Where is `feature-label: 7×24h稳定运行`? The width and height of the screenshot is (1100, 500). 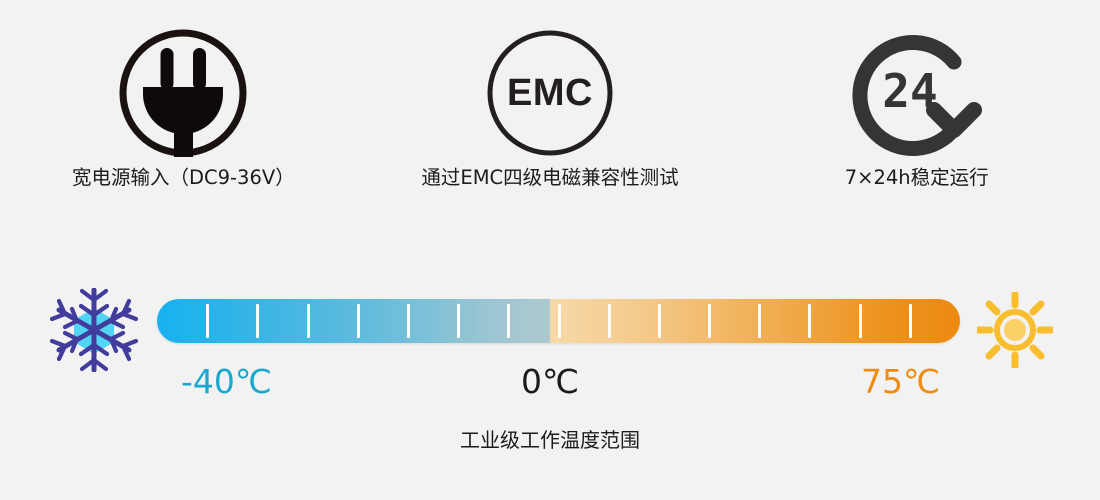 feature-label: 7×24h稳定运行 is located at coordinates (916, 177).